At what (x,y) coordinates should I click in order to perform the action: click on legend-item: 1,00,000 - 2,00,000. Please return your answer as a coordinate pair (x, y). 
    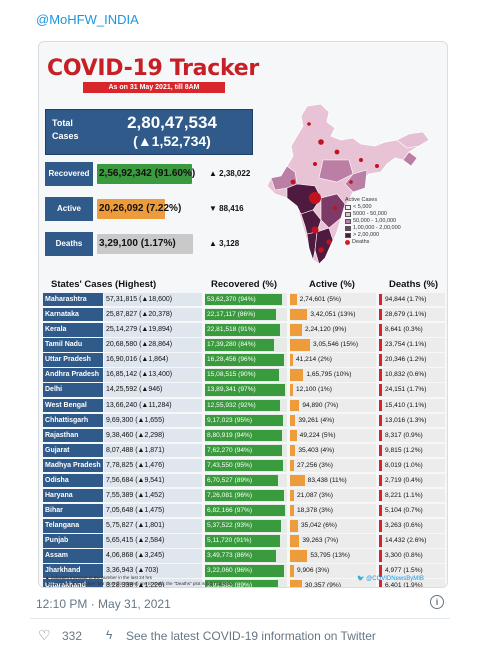
    Looking at the image, I should click on (373, 228).